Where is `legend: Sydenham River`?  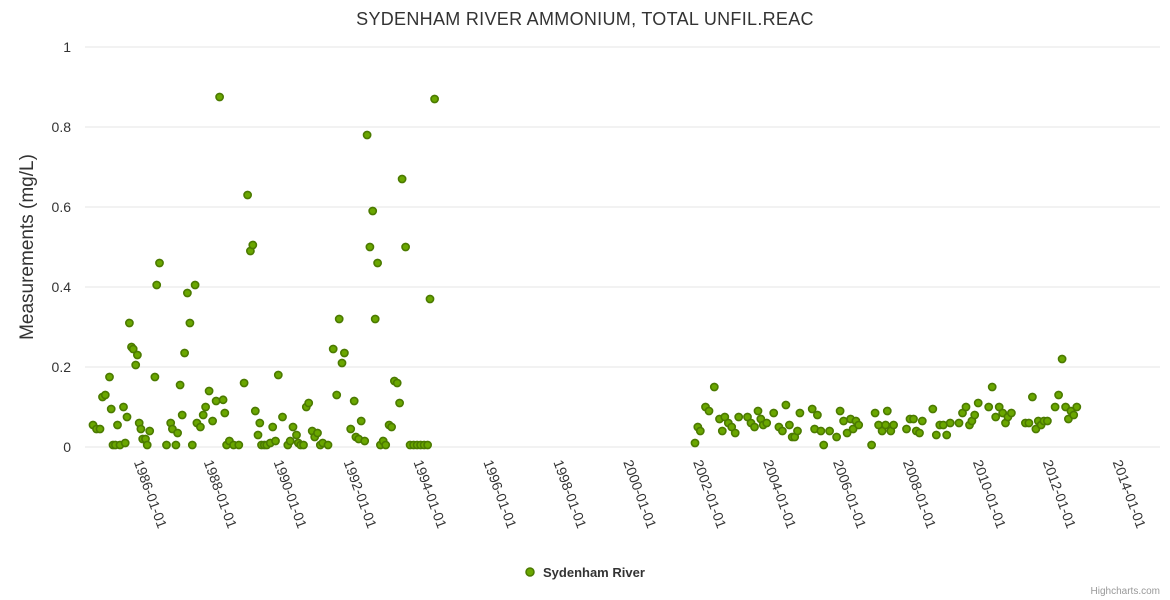
legend: Sydenham River is located at coordinates (585, 572).